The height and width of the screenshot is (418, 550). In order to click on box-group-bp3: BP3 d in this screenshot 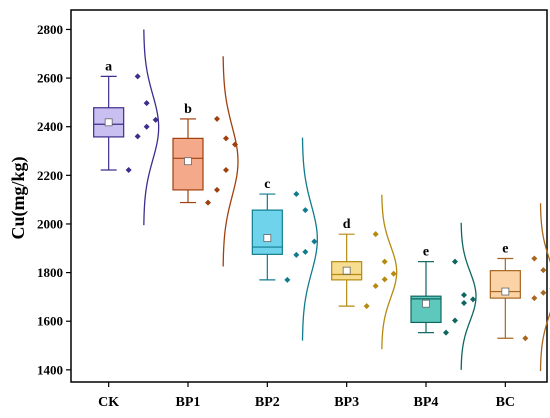, I will do `click(364, 302)`.